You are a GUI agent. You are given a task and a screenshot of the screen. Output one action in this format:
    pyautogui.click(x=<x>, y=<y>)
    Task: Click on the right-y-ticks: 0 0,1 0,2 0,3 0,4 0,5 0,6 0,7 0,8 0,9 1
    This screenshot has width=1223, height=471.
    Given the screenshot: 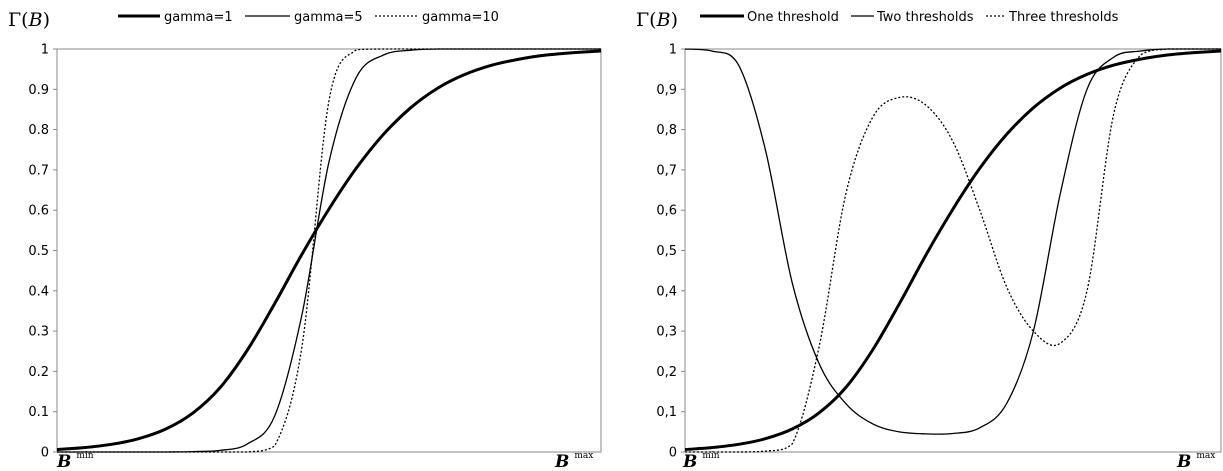 What is the action you would take?
    pyautogui.click(x=670, y=252)
    